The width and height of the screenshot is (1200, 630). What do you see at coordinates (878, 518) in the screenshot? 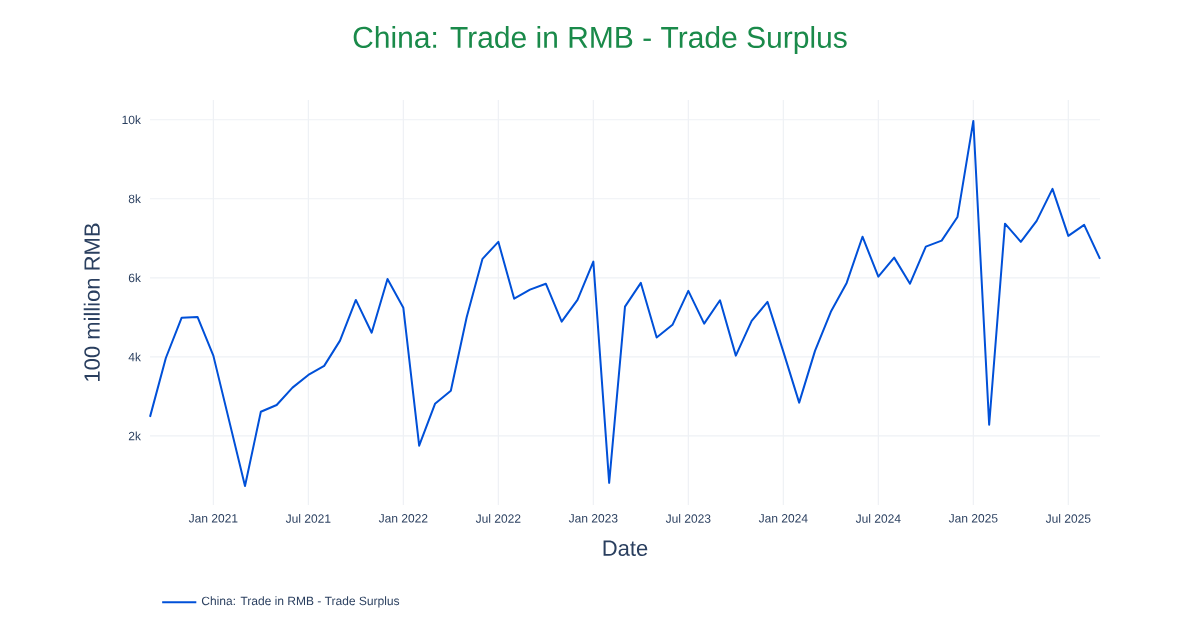
I see `x-tick-label: Jul 2024` at bounding box center [878, 518].